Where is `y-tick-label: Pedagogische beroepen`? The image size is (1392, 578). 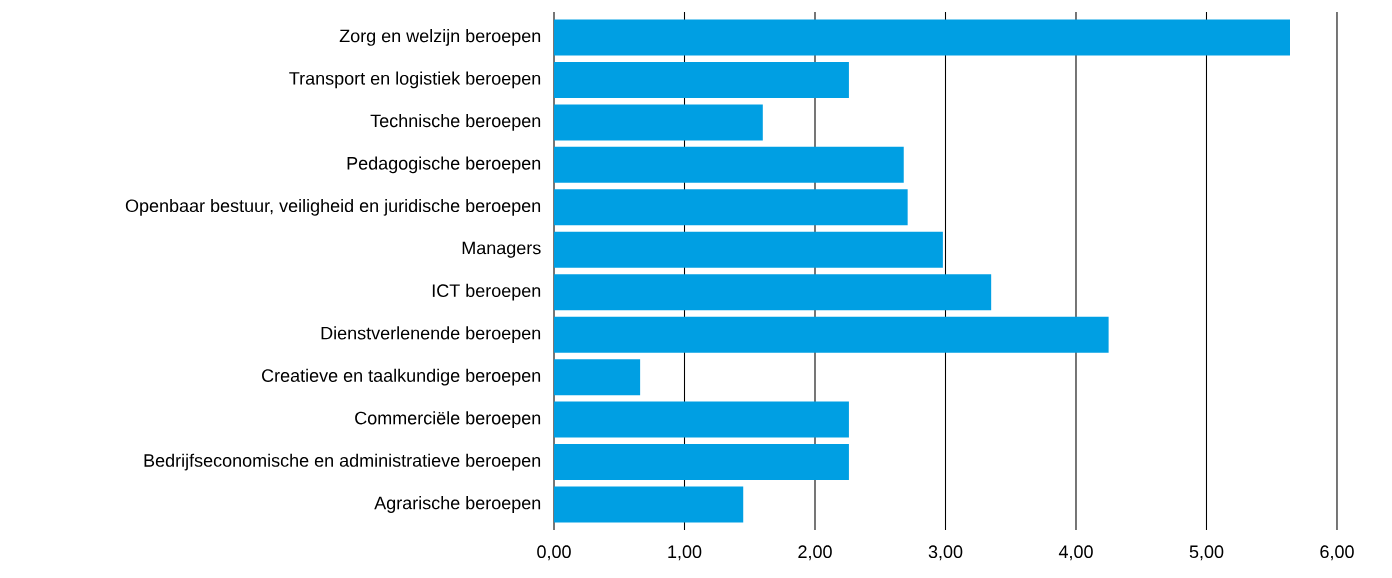 y-tick-label: Pedagogische beroepen is located at coordinates (444, 165).